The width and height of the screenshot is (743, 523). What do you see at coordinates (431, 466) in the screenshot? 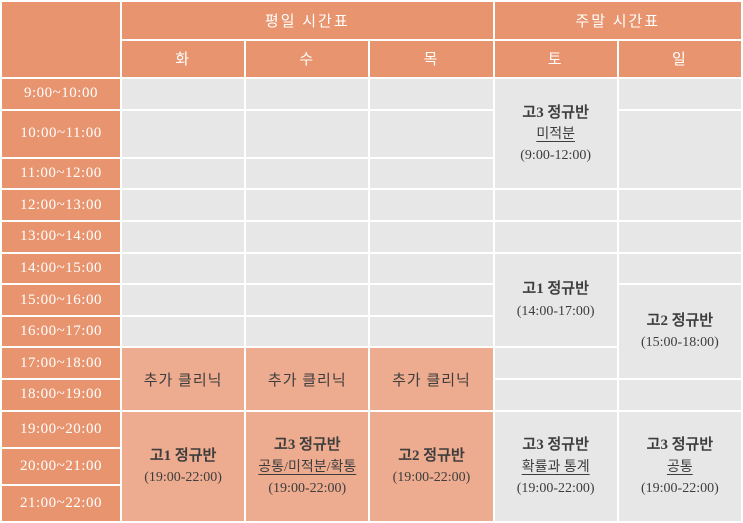
I see `class-thu-evening: 고2 정규반 (19:00-22:00)` at bounding box center [431, 466].